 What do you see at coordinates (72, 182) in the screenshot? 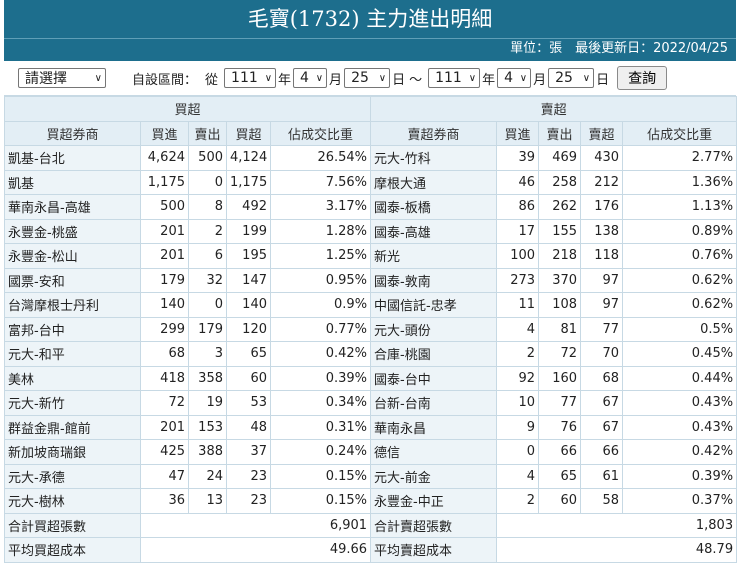
I see `buy-broker-cell: 凱基` at bounding box center [72, 182].